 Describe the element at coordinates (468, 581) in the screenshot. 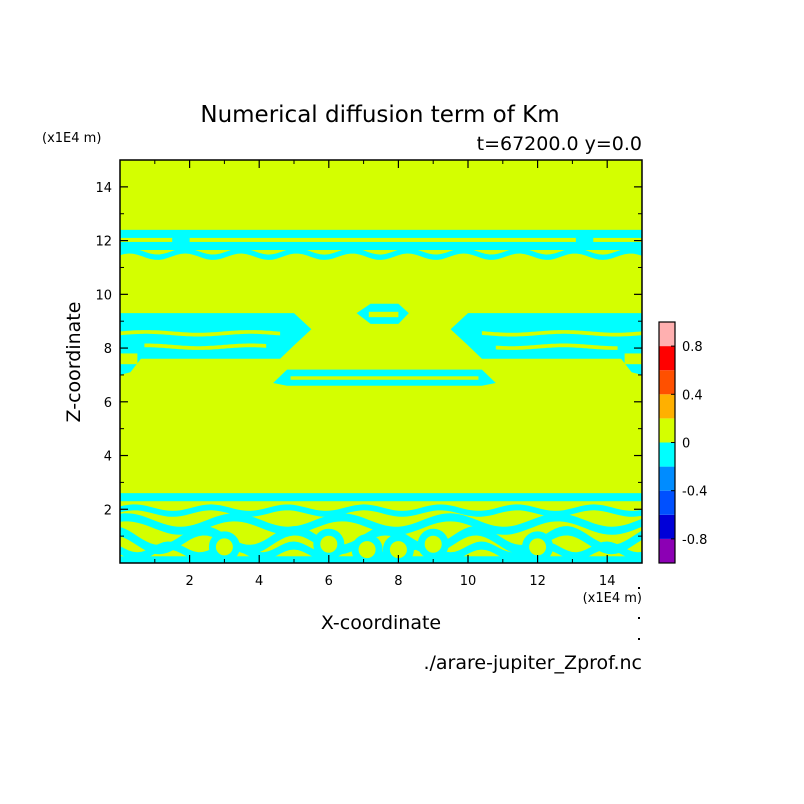

I see `x-tick-label: 10` at that location.